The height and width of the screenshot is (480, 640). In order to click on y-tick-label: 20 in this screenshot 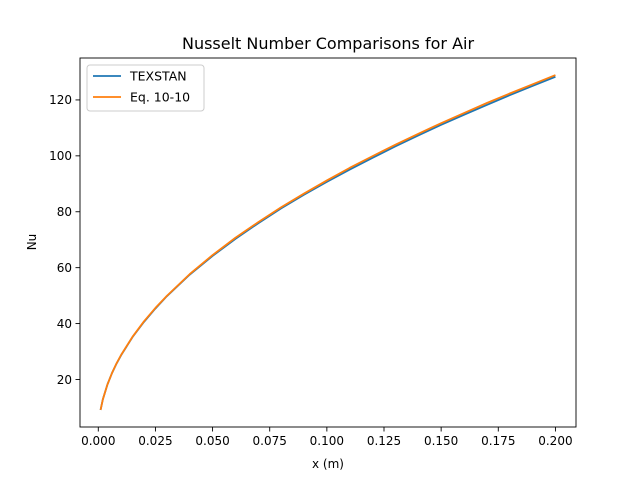, I will do `click(64, 380)`.